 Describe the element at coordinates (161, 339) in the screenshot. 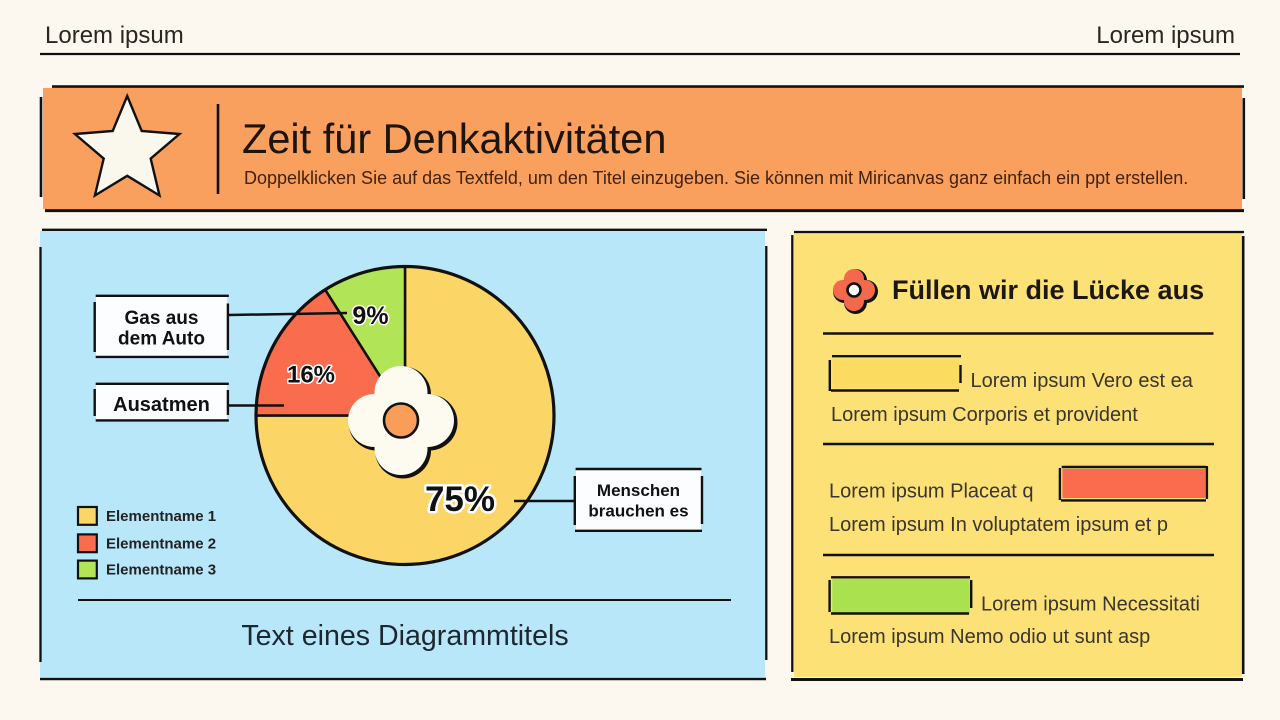

I see `svg-text: dem Auto` at that location.